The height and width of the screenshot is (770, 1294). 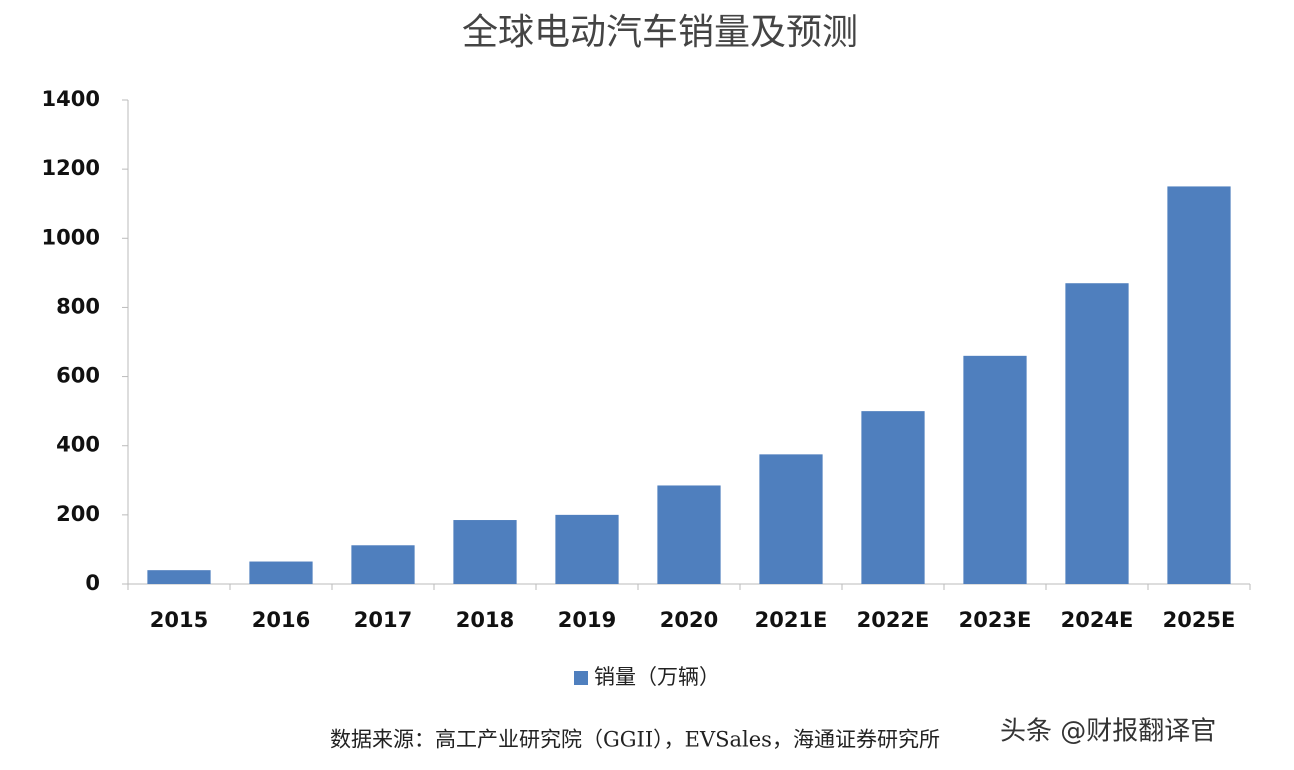 I want to click on x-tick-label: 2016, so click(x=281, y=620).